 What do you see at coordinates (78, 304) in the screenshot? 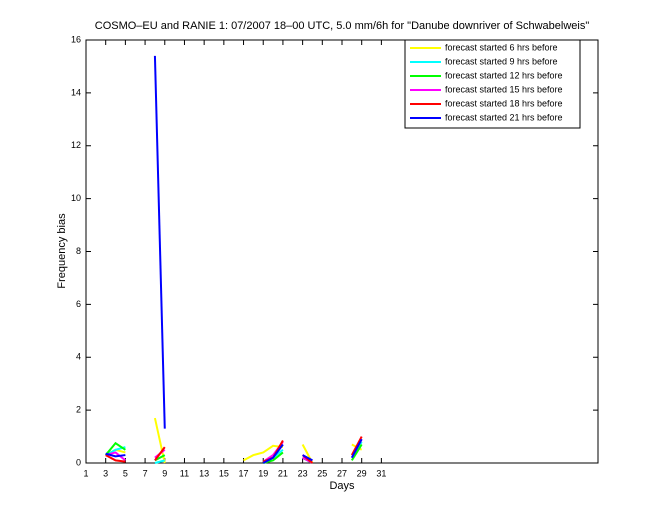
I see `y-tick-label: 6` at bounding box center [78, 304].